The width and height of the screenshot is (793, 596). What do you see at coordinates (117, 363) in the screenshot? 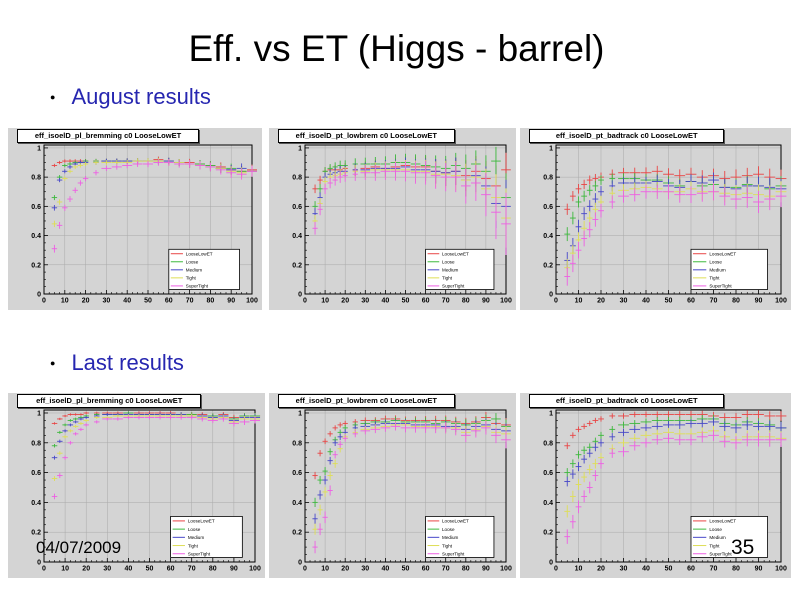
I see `bullet-last-results: ● Last results` at bounding box center [117, 363].